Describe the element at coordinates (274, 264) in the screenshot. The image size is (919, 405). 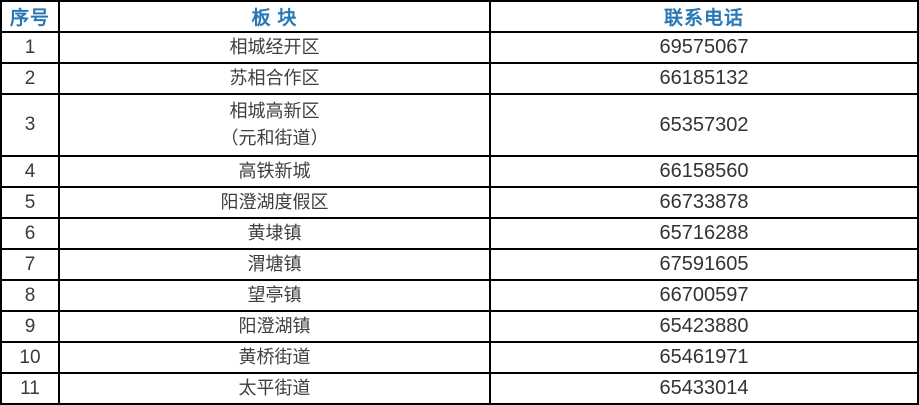
I see `district-name: 渭塘镇` at that location.